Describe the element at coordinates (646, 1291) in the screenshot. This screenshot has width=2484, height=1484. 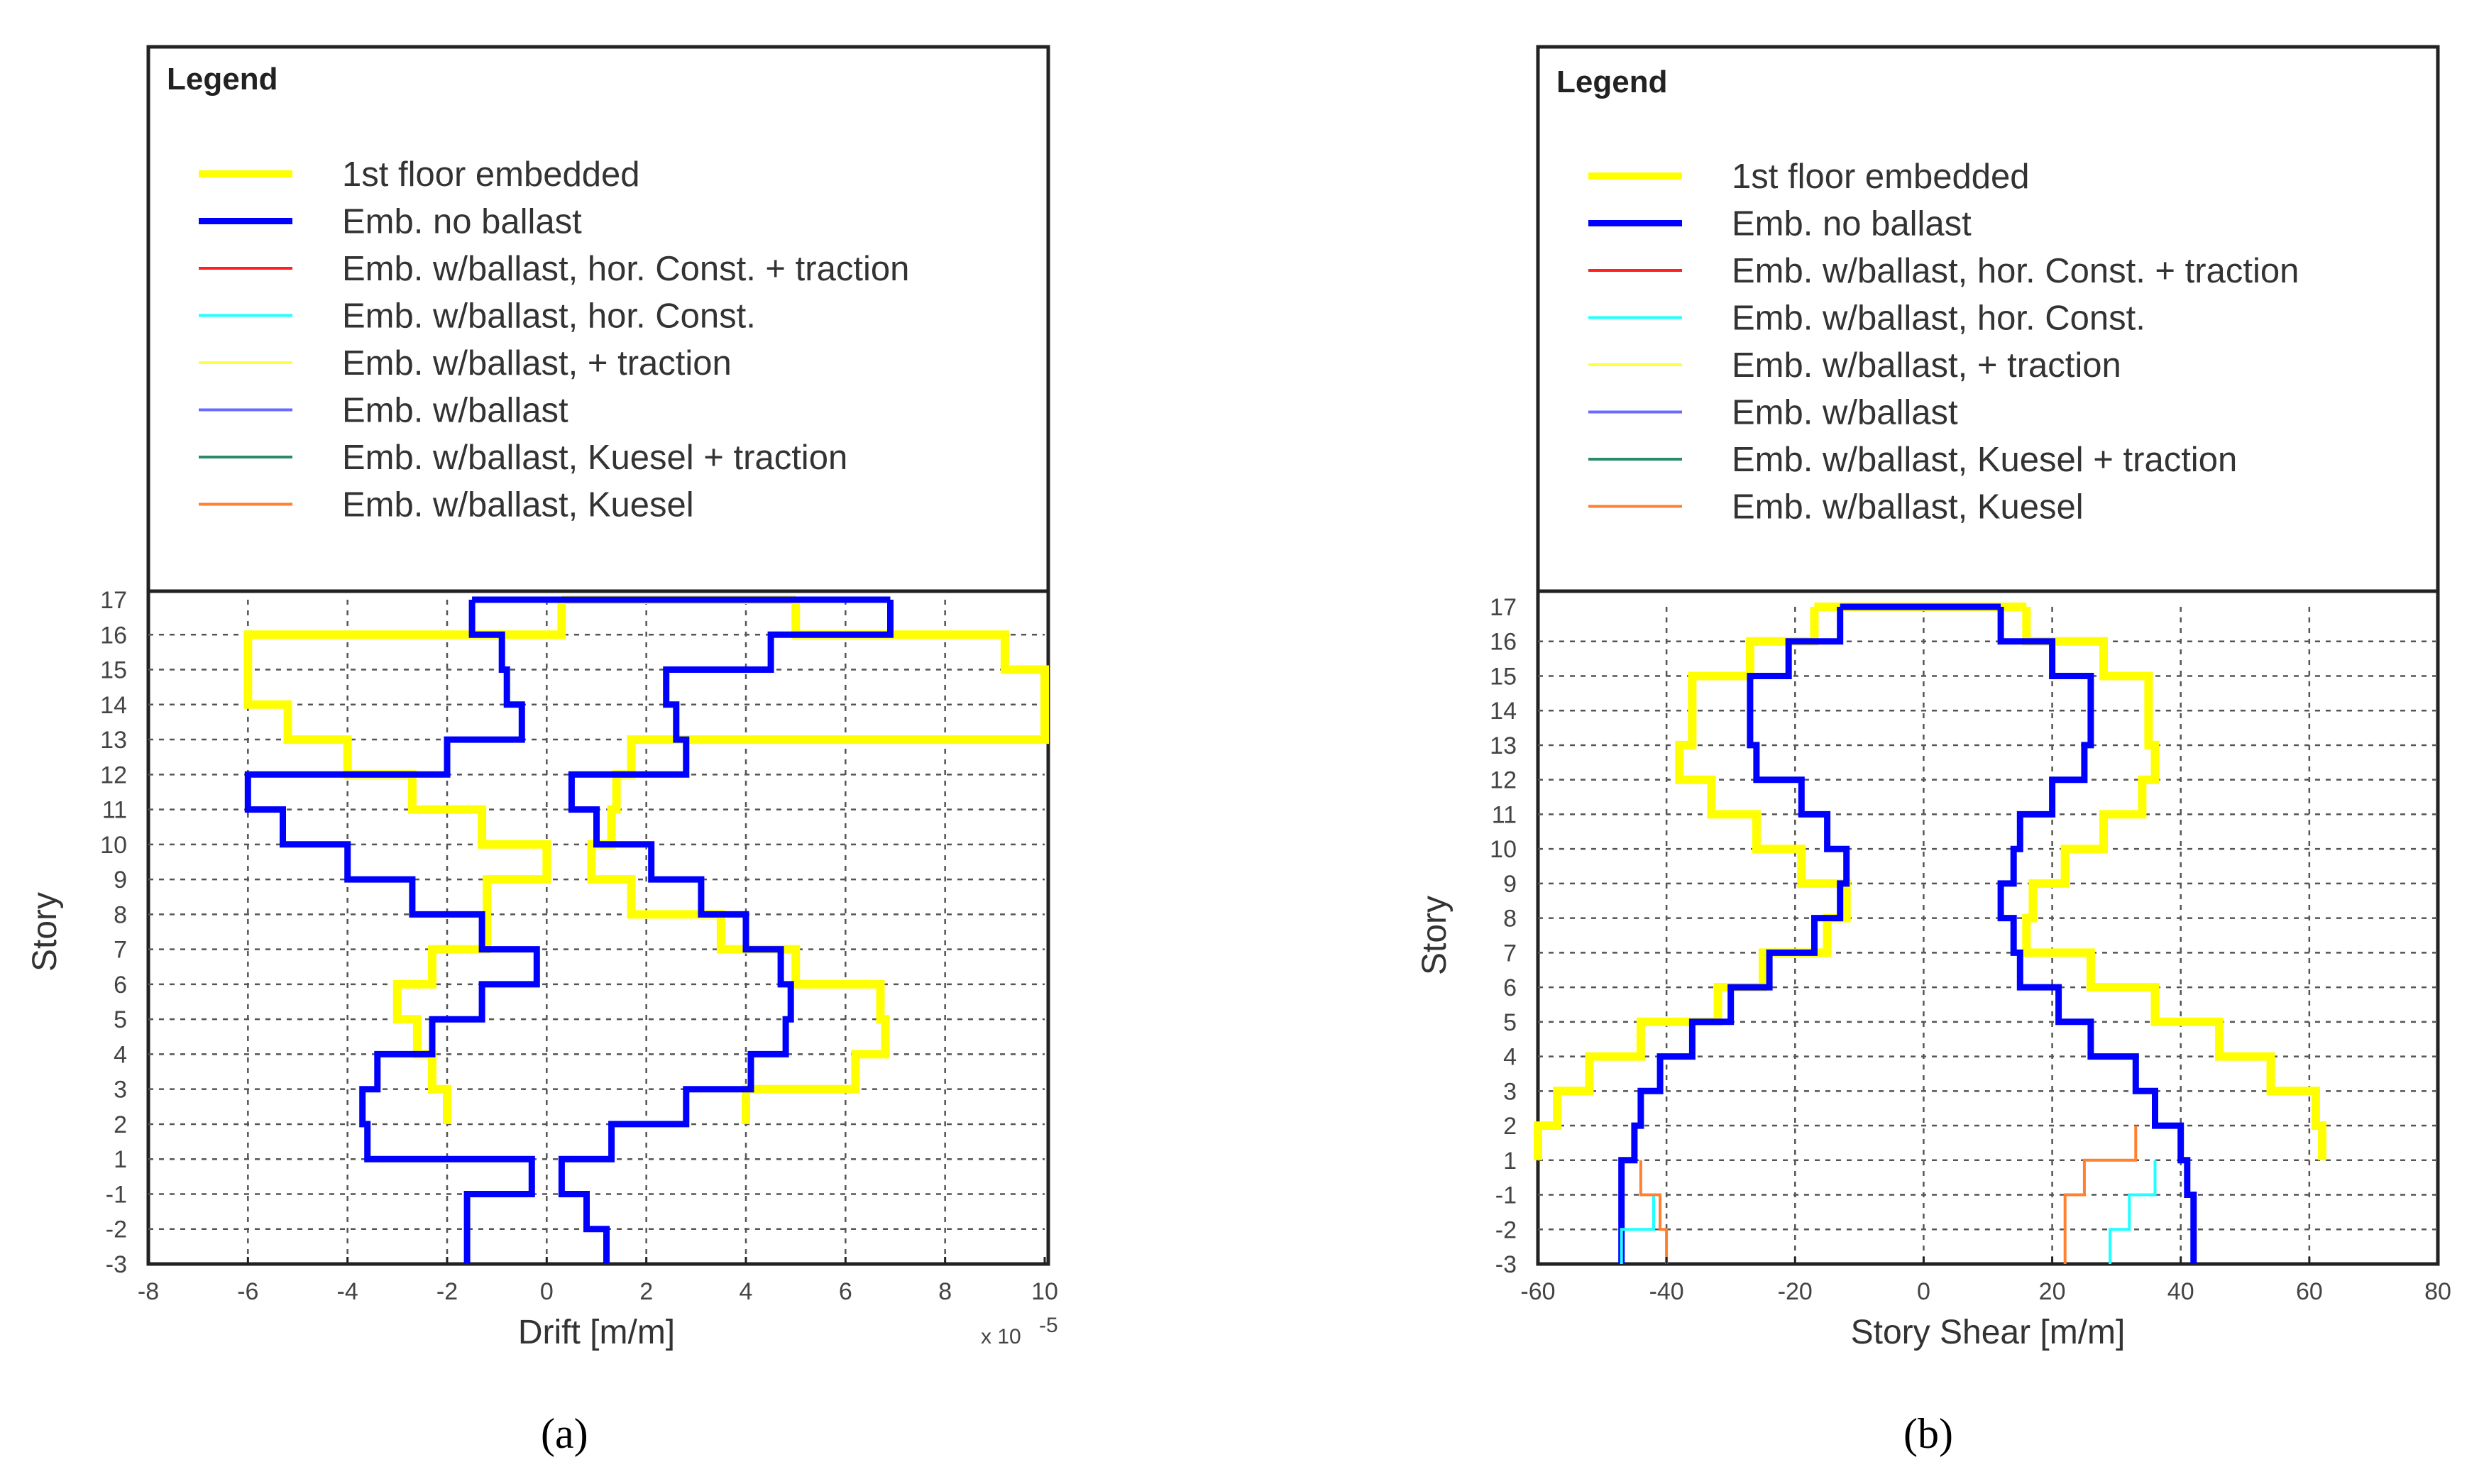
I see `x-tick-label: 2` at that location.